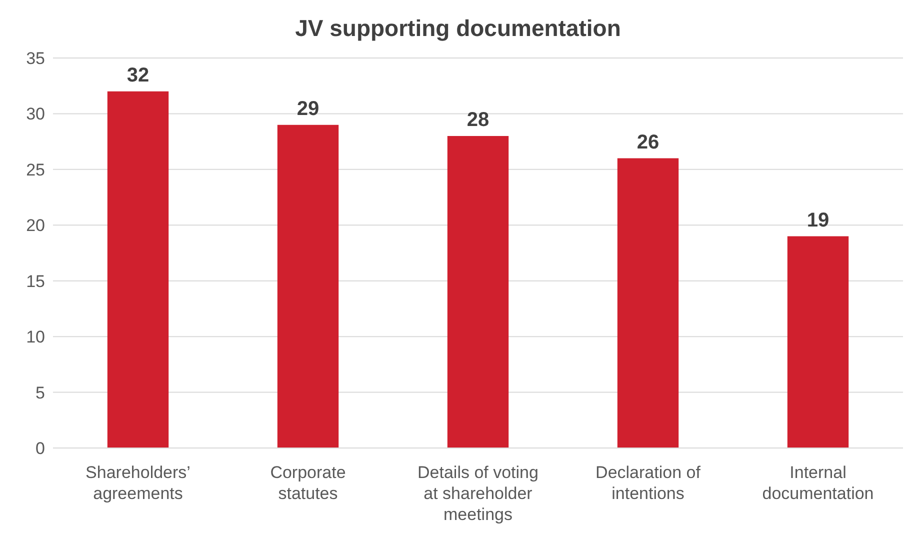  Describe the element at coordinates (478, 120) in the screenshot. I see `data-label: 28` at that location.